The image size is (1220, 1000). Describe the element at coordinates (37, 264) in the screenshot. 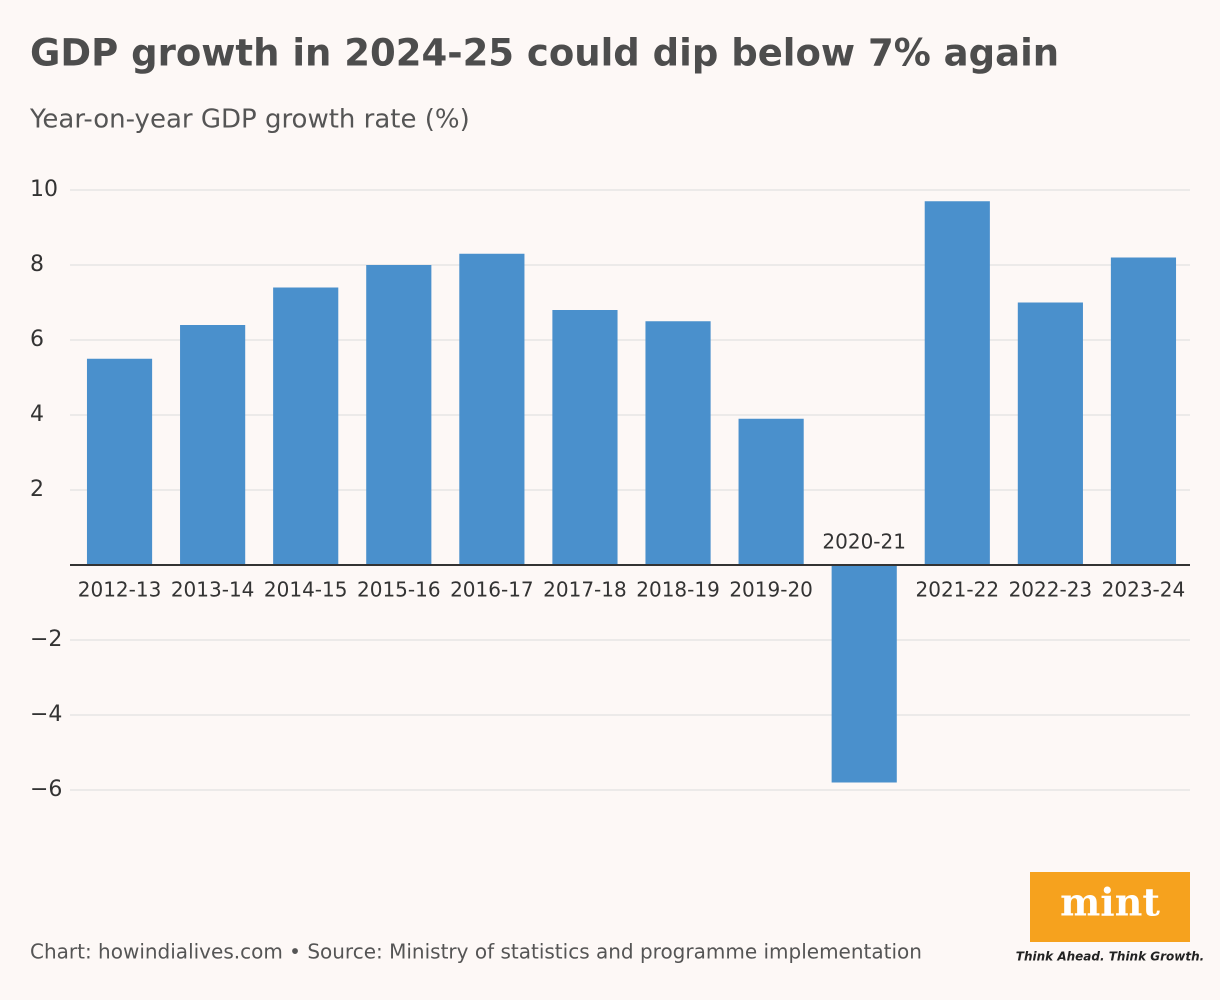

I see `y-tick-label: 8` at that location.